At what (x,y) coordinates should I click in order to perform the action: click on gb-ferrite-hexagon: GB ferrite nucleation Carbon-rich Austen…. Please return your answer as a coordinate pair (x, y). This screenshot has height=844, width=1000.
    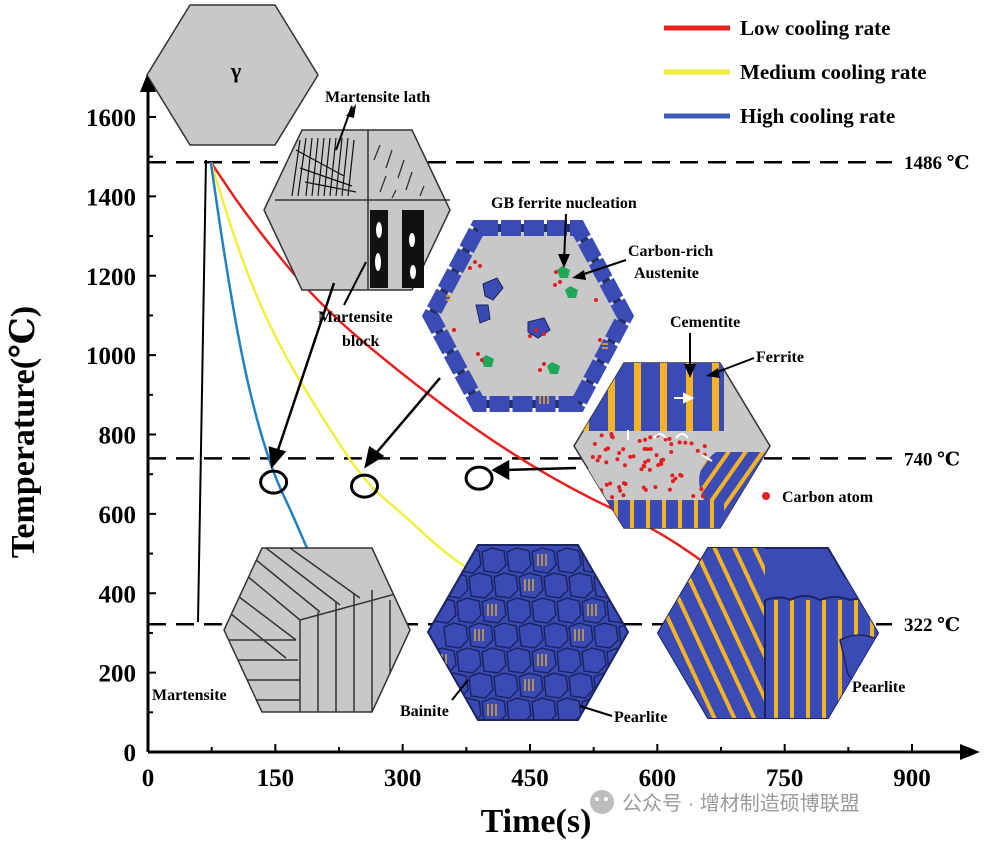
    Looking at the image, I should click on (567, 303).